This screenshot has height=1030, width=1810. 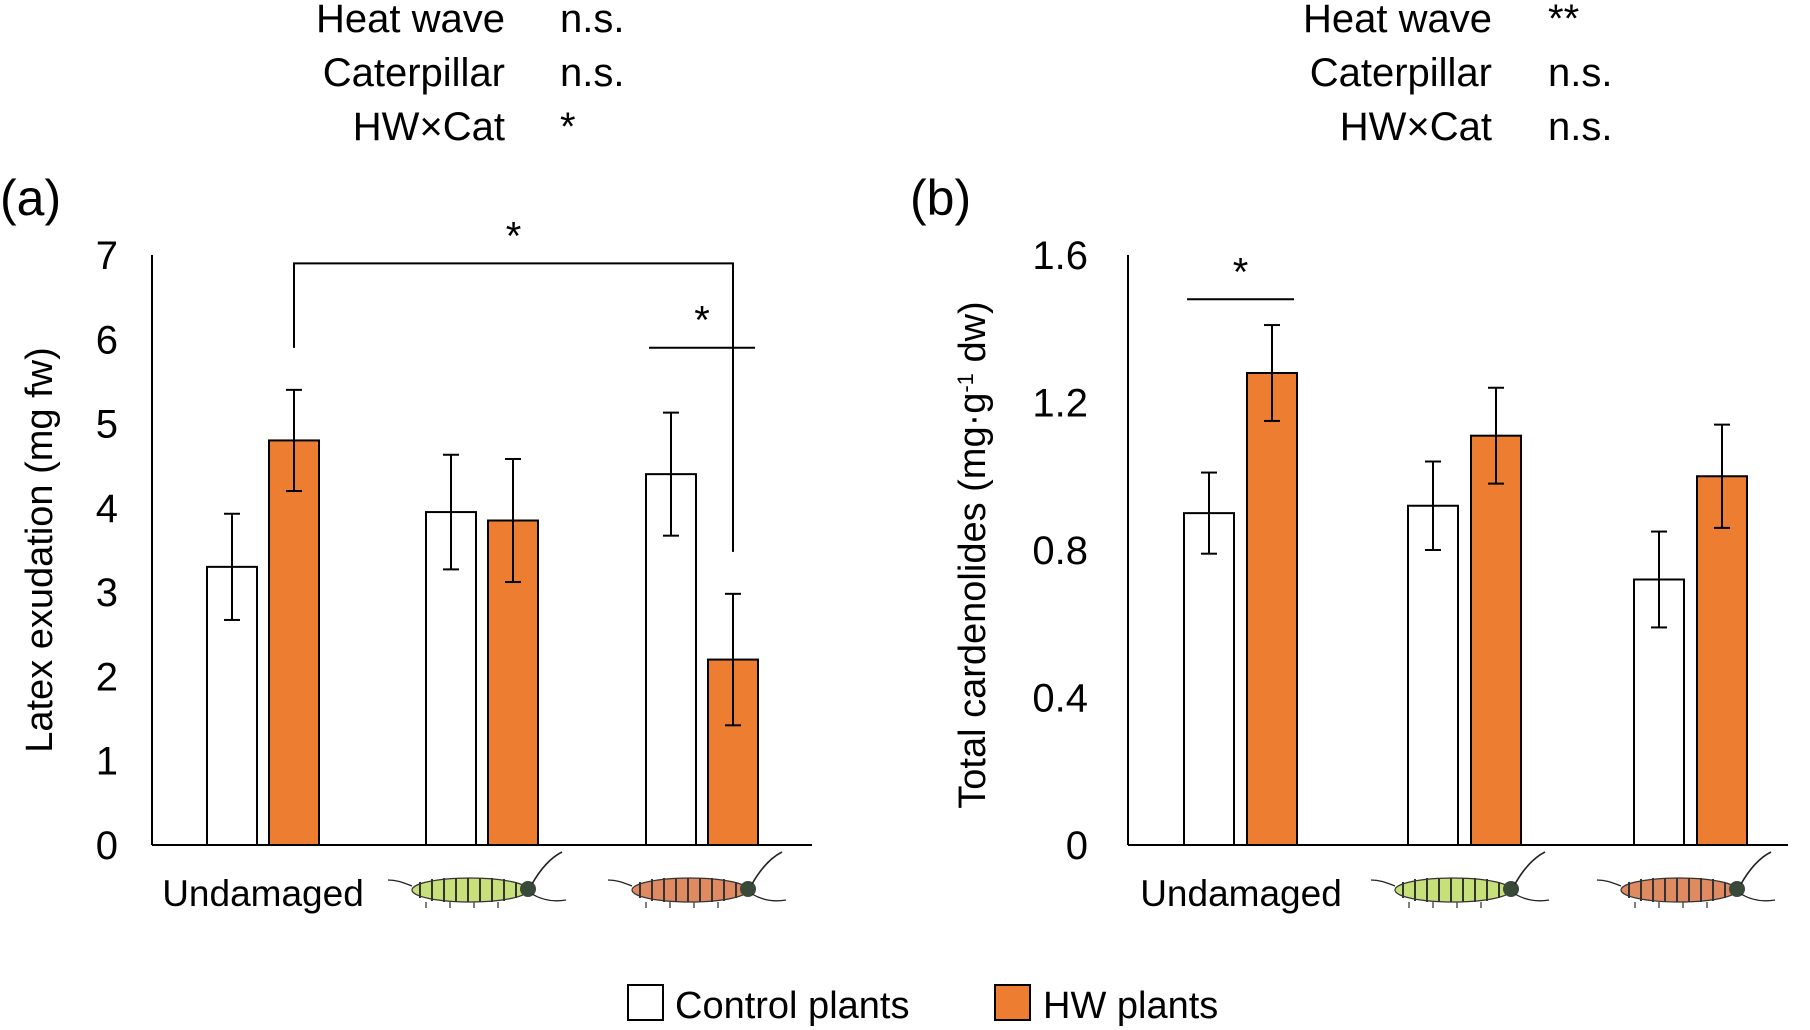 What do you see at coordinates (973, 554) in the screenshot?
I see `y-axis-label-b: Total cardenolides (mg·g-1 dw)` at bounding box center [973, 554].